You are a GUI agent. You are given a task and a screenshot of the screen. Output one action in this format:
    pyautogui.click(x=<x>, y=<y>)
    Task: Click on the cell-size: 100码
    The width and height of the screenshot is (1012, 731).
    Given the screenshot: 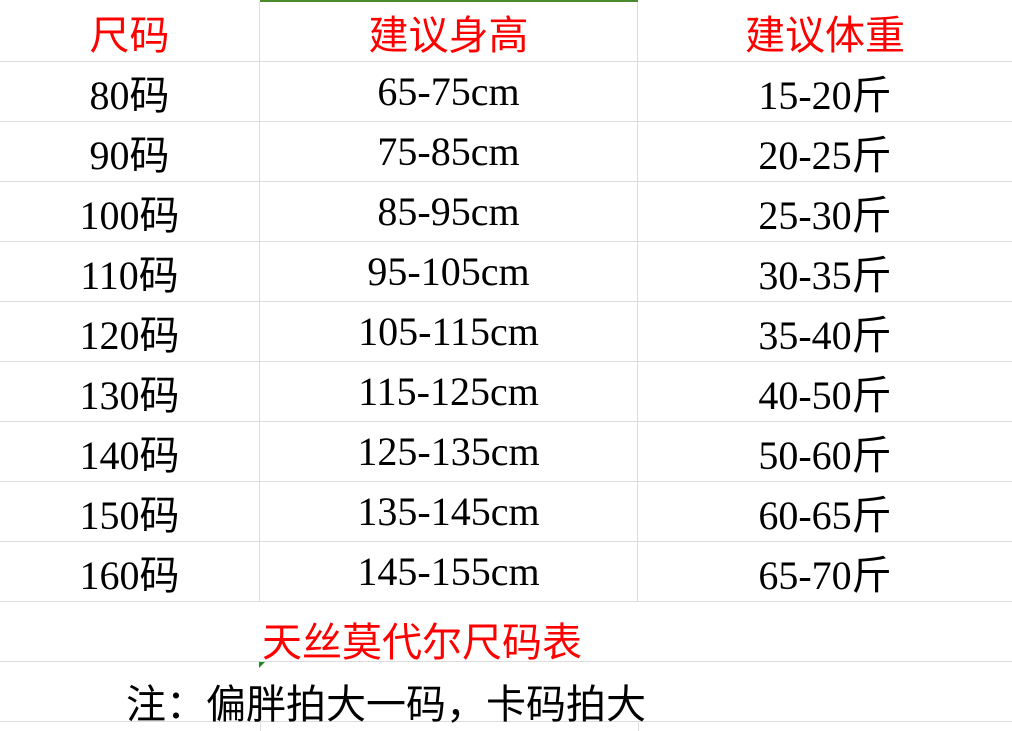 What is the action you would take?
    pyautogui.click(x=130, y=211)
    